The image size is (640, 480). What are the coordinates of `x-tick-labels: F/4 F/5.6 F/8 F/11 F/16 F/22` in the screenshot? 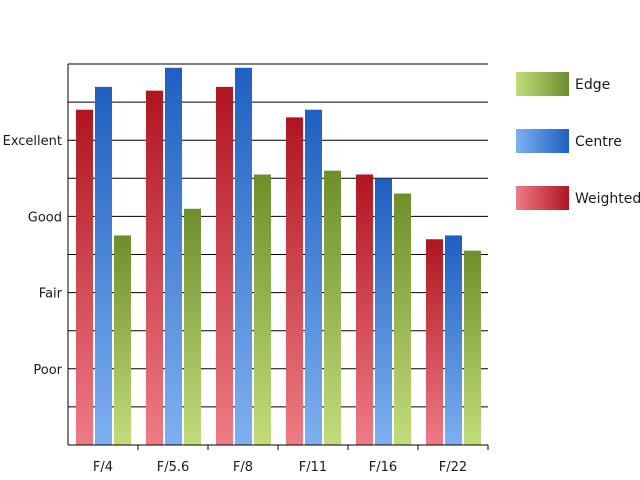 It's located at (280, 467).